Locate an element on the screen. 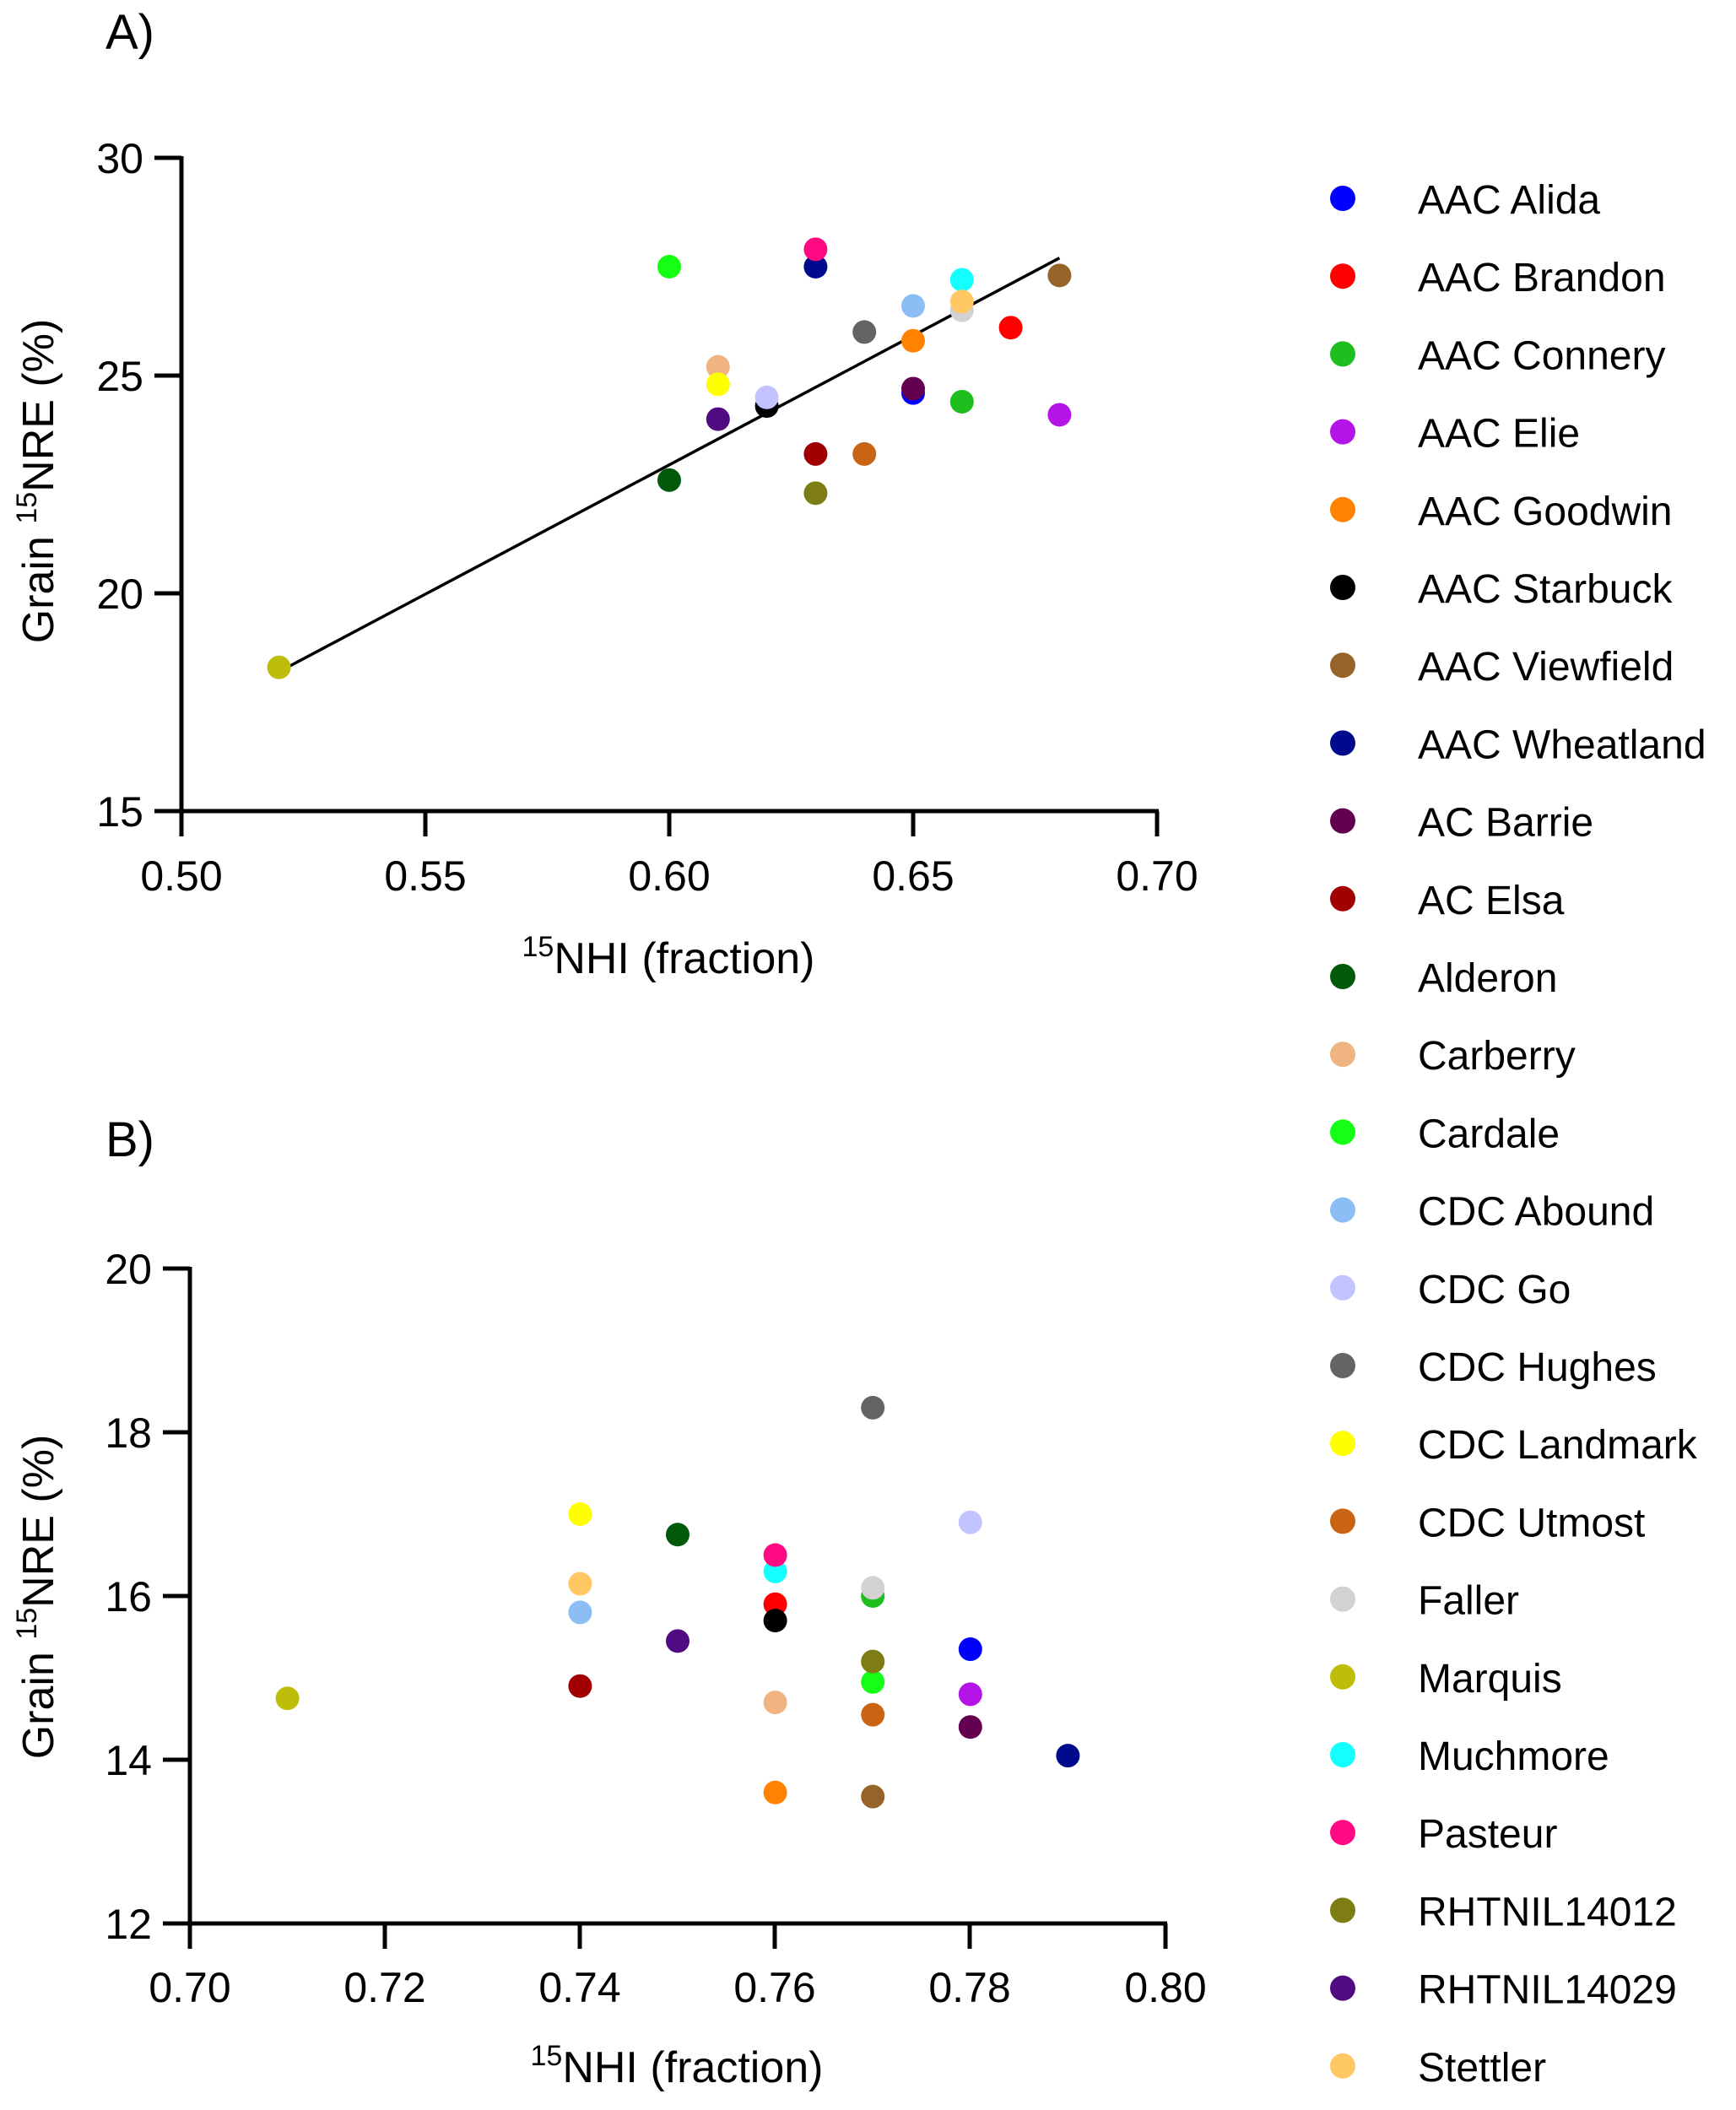 This screenshot has width=1736, height=2110. legend-item-aac-alida: AAC Alida is located at coordinates (1465, 200).